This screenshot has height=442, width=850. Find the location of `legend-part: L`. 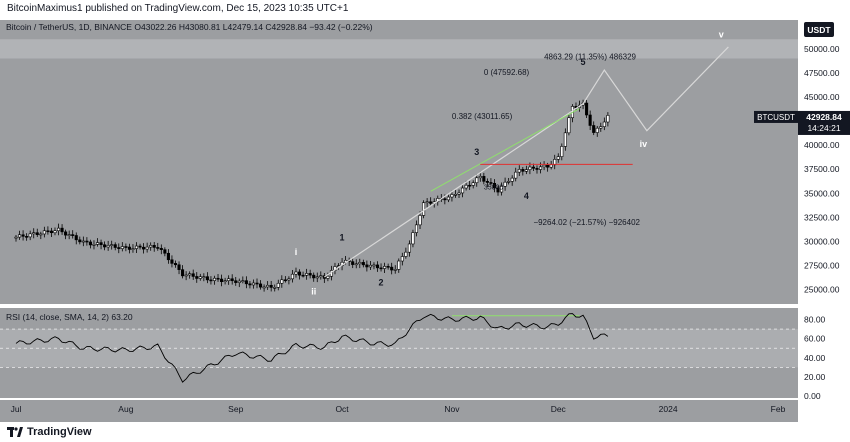

legend-part: L is located at coordinates (225, 27).